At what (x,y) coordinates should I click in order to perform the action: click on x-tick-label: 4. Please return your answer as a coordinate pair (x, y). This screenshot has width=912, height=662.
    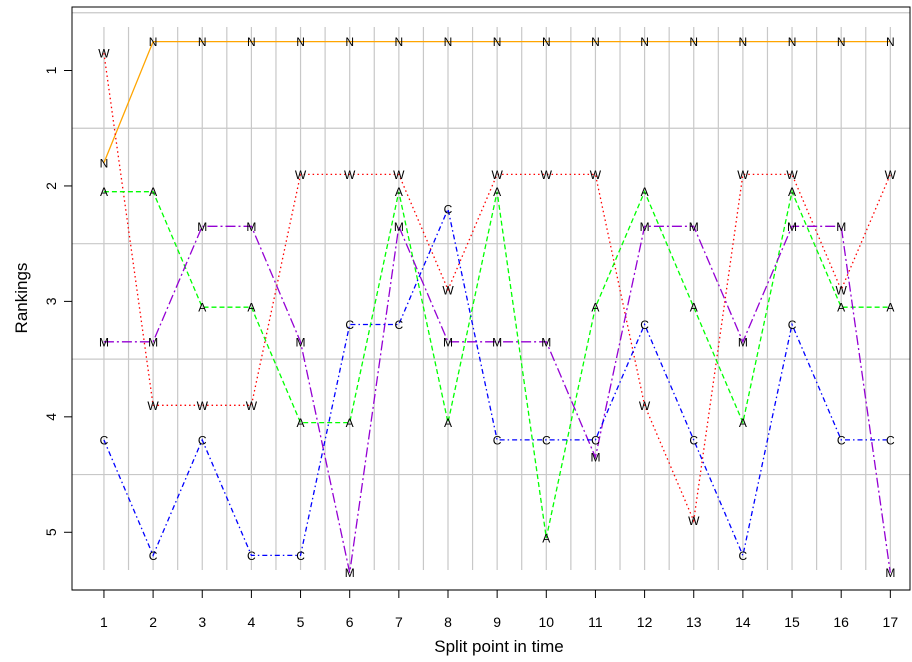
    Looking at the image, I should click on (251, 622).